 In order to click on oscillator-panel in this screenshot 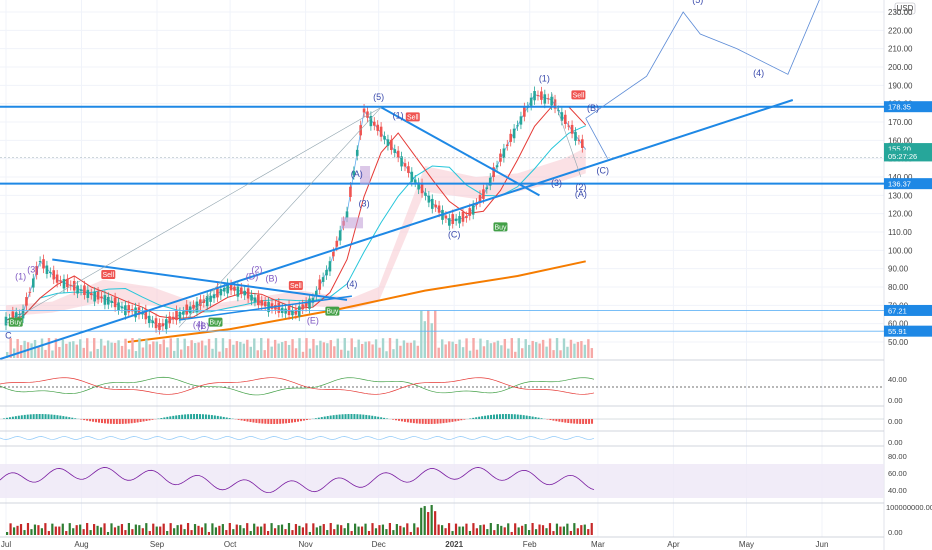, I will do `click(442, 386)`.